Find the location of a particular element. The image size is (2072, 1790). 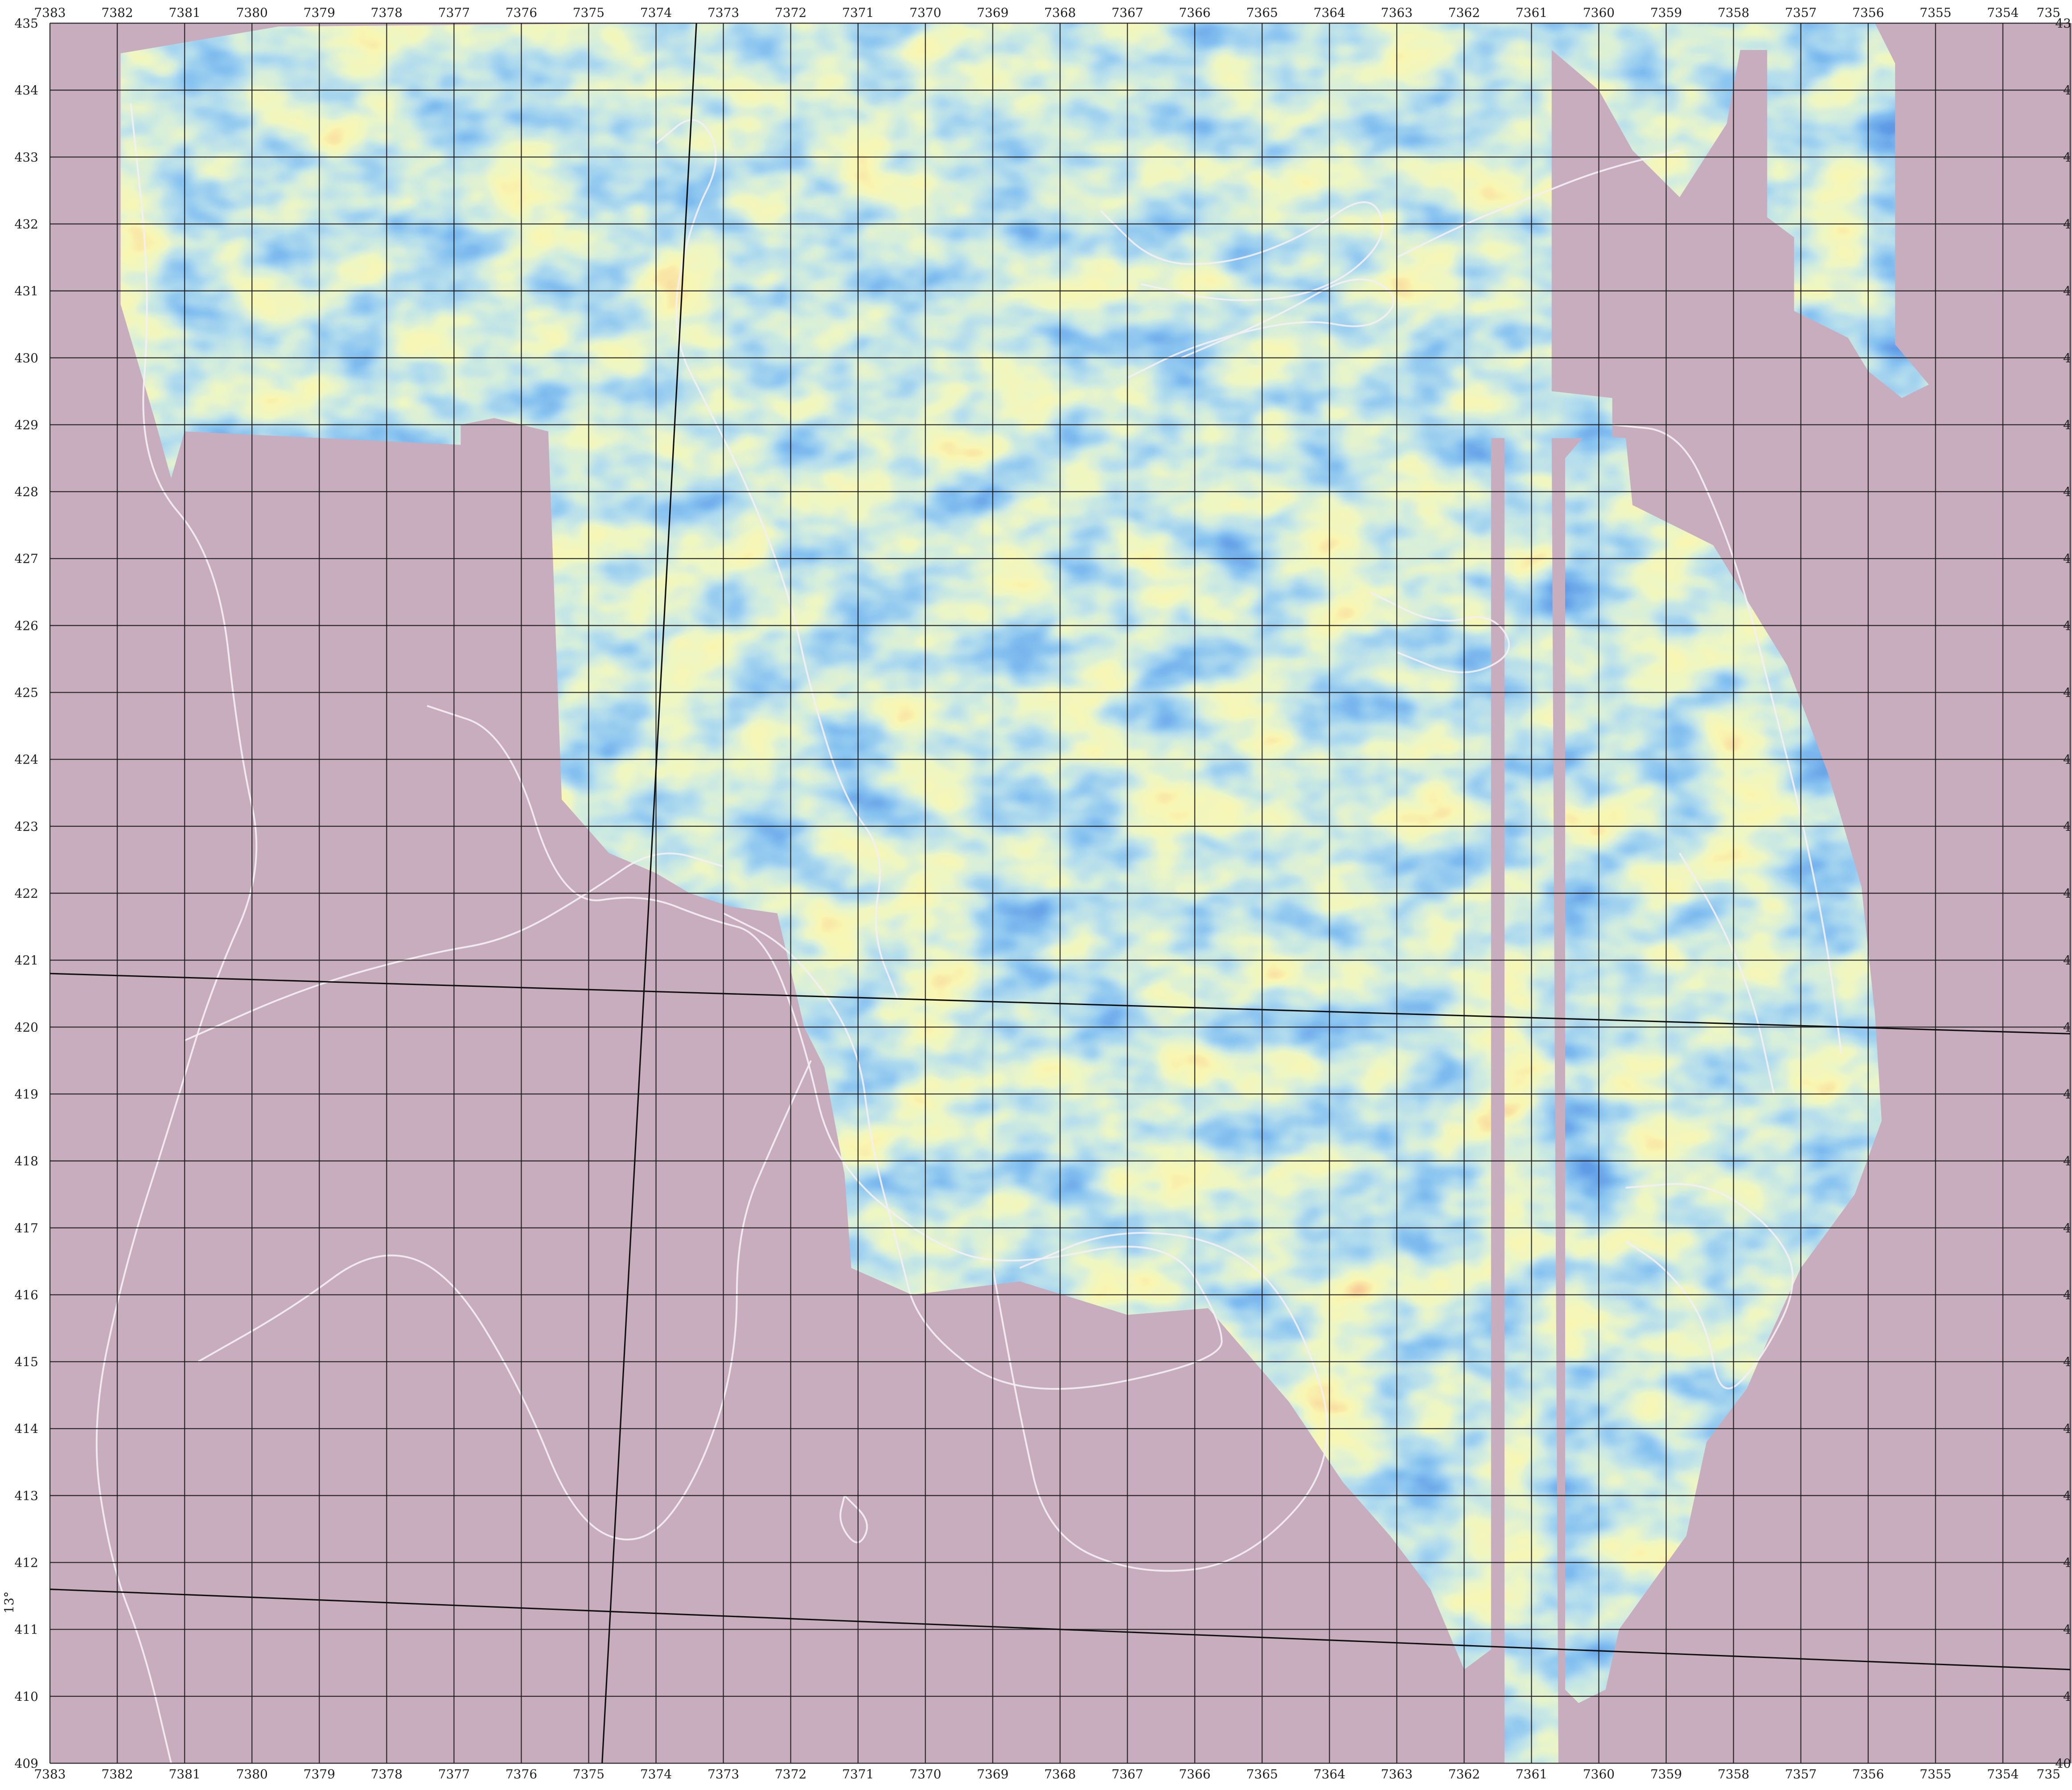

x-tick-label-top: 7375 is located at coordinates (588, 12).